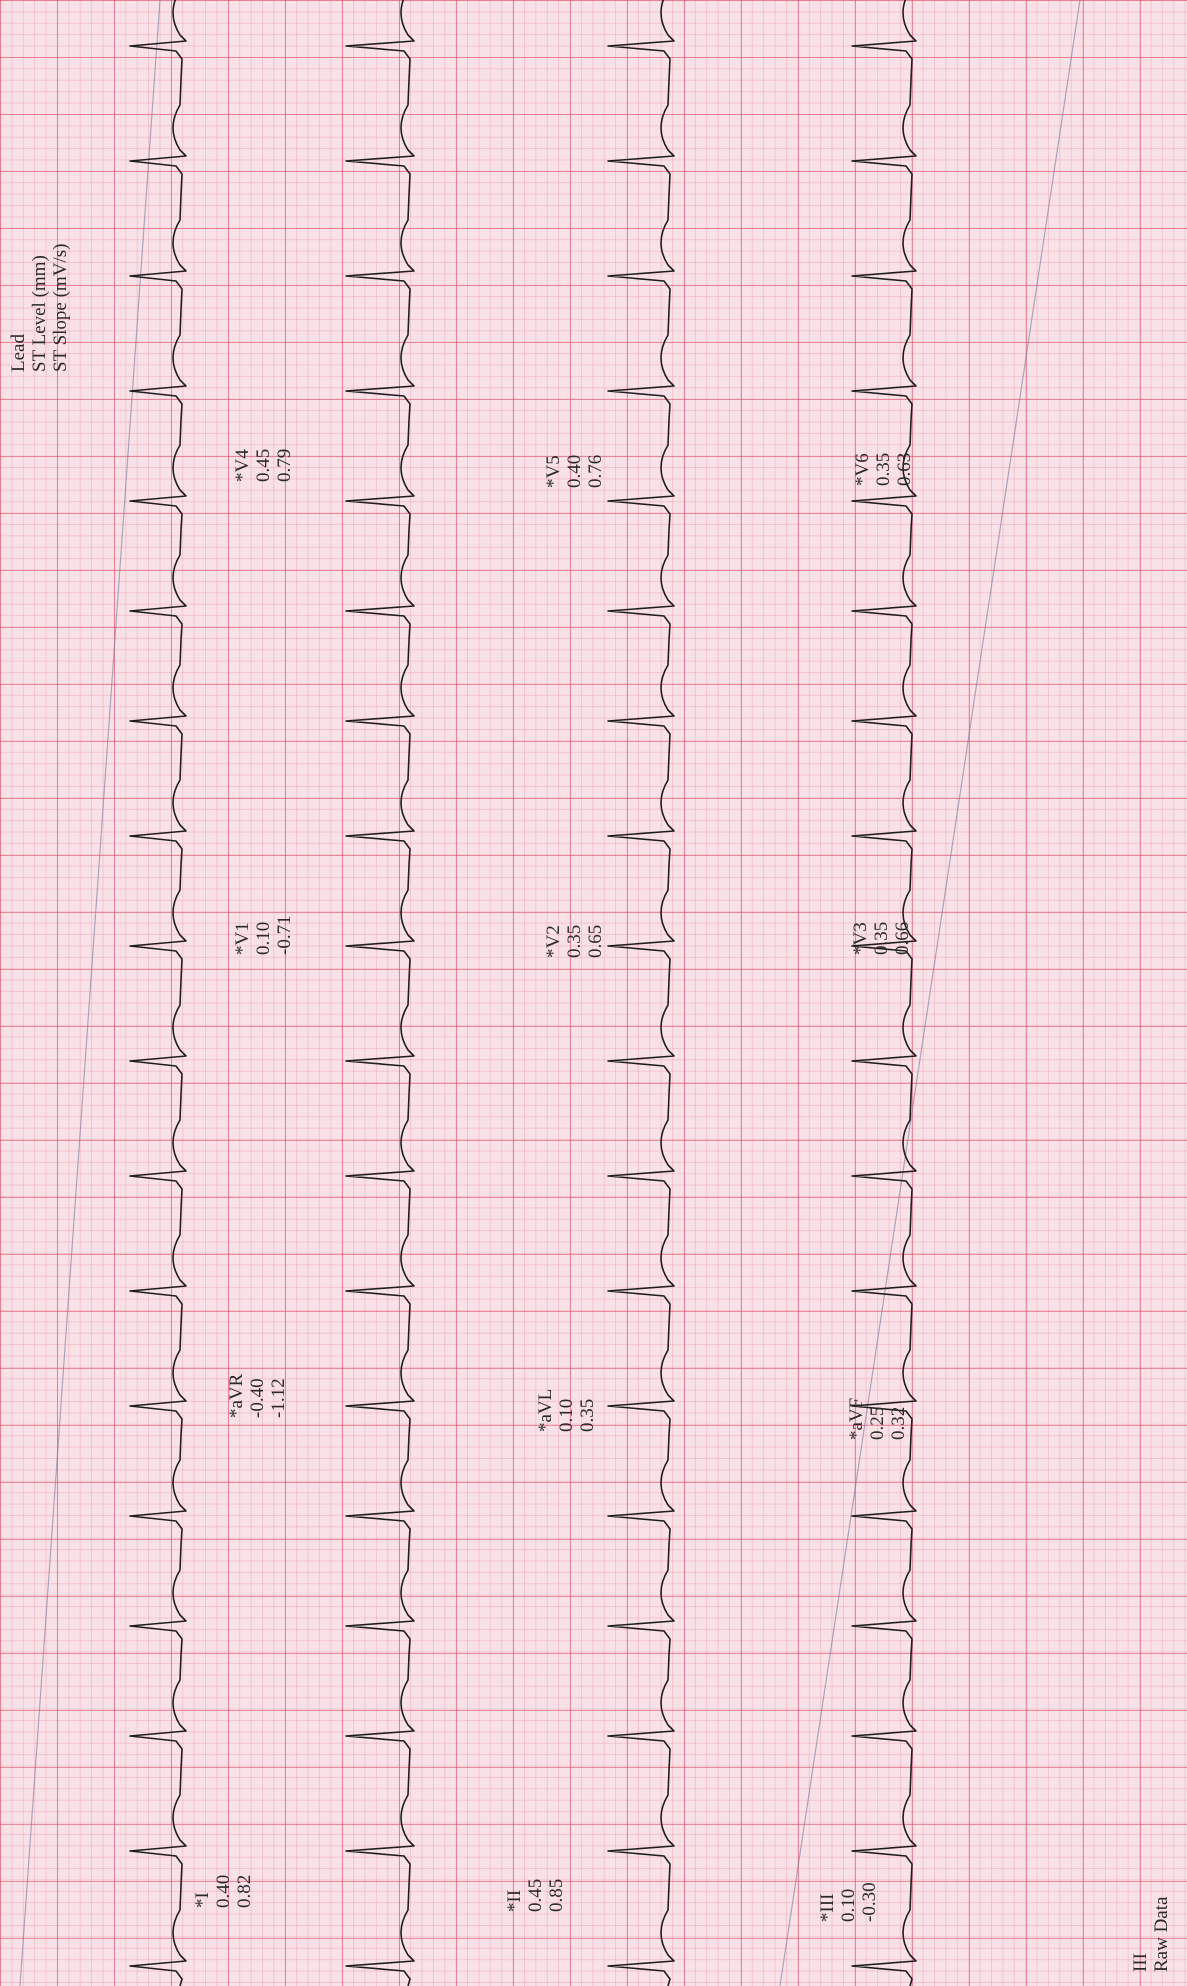 This screenshot has height=1986, width=1187. I want to click on legend-block: Lead ST Level (mm) ST Slope (mV/s), so click(39, 308).